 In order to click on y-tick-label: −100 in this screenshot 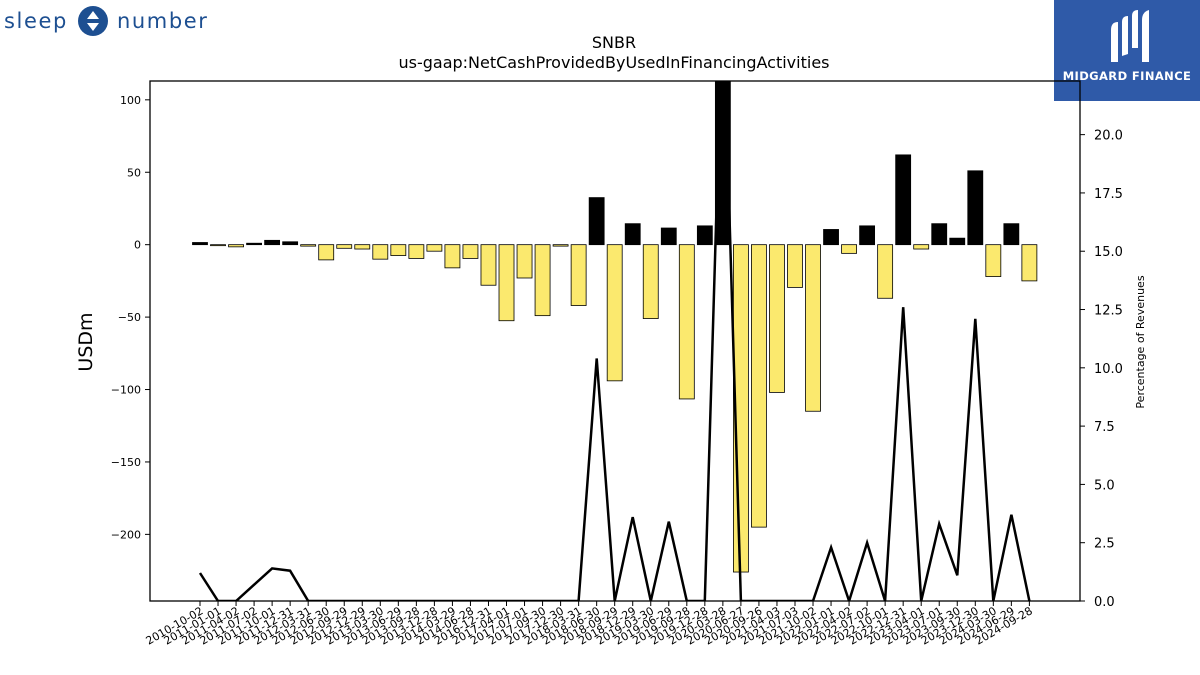, I will do `click(126, 390)`.